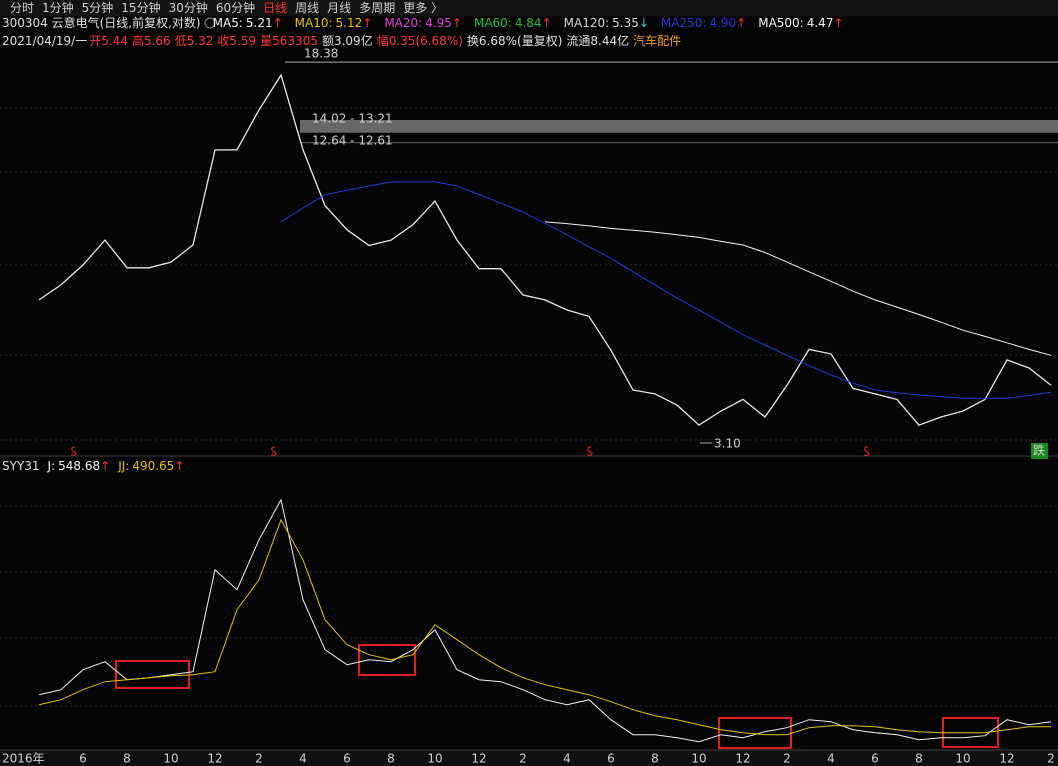  What do you see at coordinates (403, 23) in the screenshot?
I see `text-part: MA20:` at bounding box center [403, 23].